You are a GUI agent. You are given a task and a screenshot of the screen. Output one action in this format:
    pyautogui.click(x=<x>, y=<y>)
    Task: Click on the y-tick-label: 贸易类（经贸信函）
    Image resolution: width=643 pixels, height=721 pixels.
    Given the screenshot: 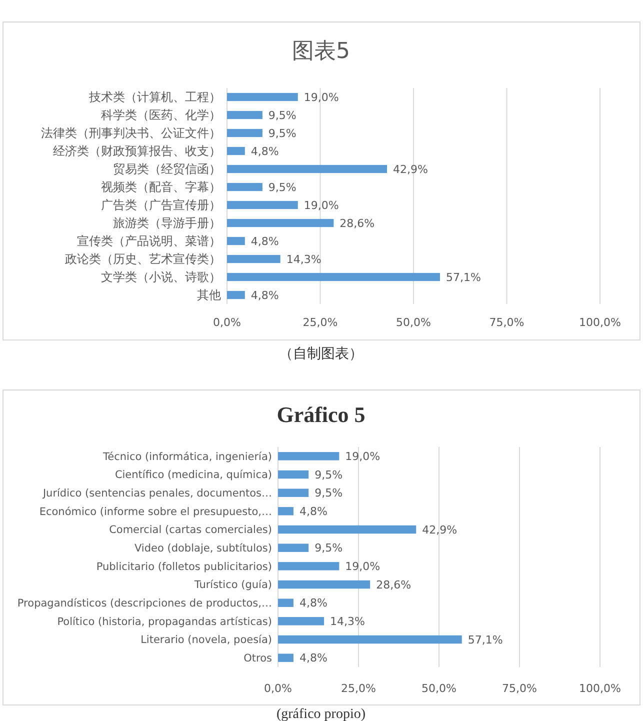 What is the action you would take?
    pyautogui.click(x=167, y=169)
    